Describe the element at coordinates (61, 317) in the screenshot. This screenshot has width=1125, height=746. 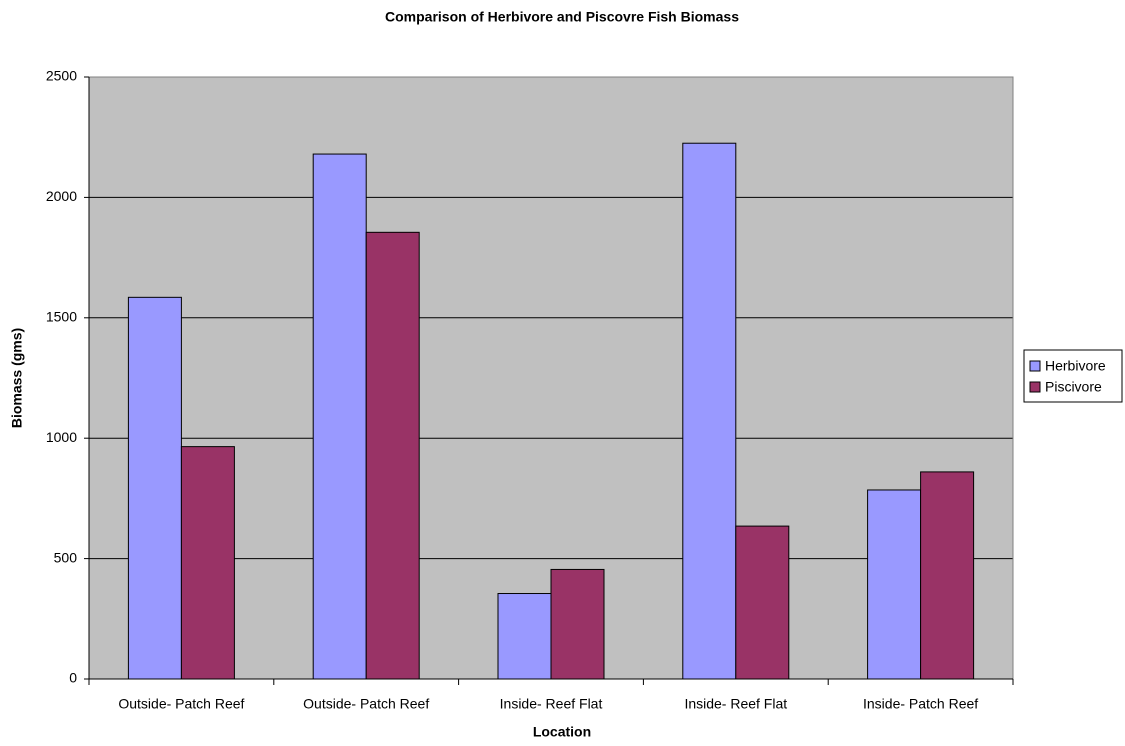
I see `y-tick-label: 1500` at that location.